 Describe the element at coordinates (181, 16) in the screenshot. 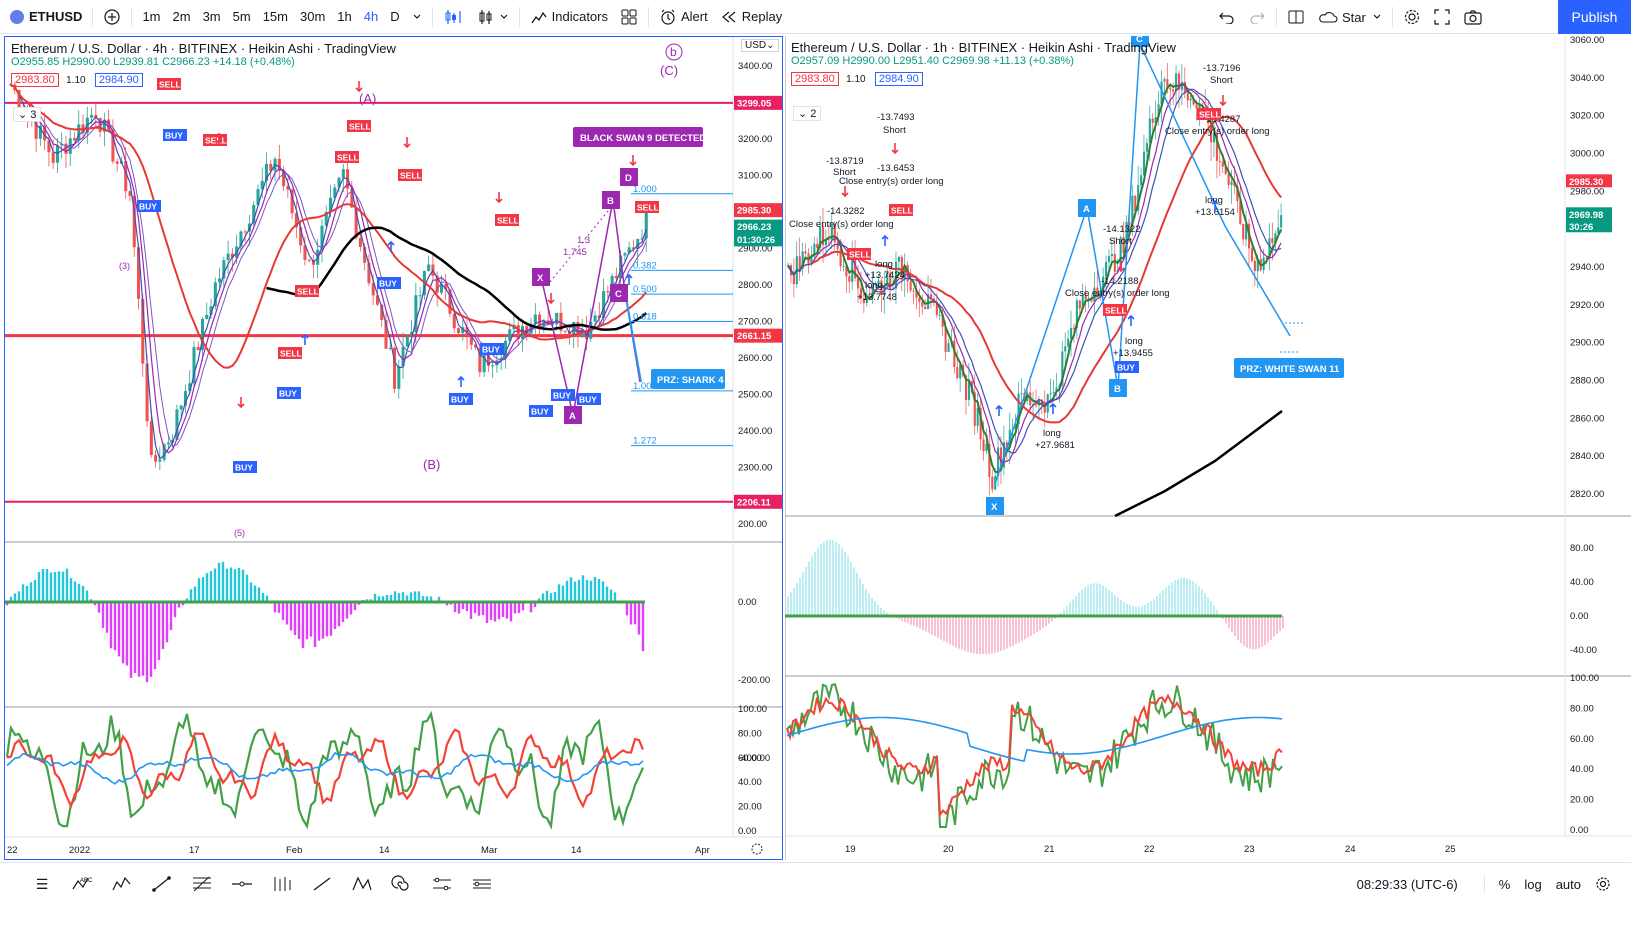

I see `interval-2m: 2m` at that location.